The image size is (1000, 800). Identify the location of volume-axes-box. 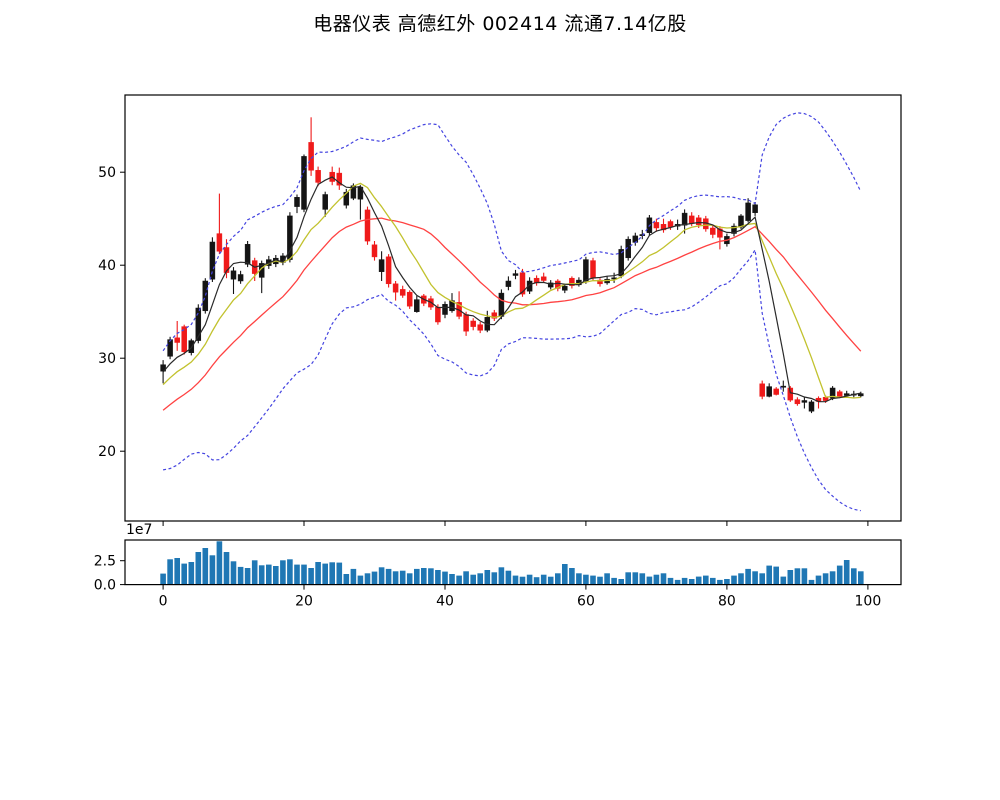
(513, 562).